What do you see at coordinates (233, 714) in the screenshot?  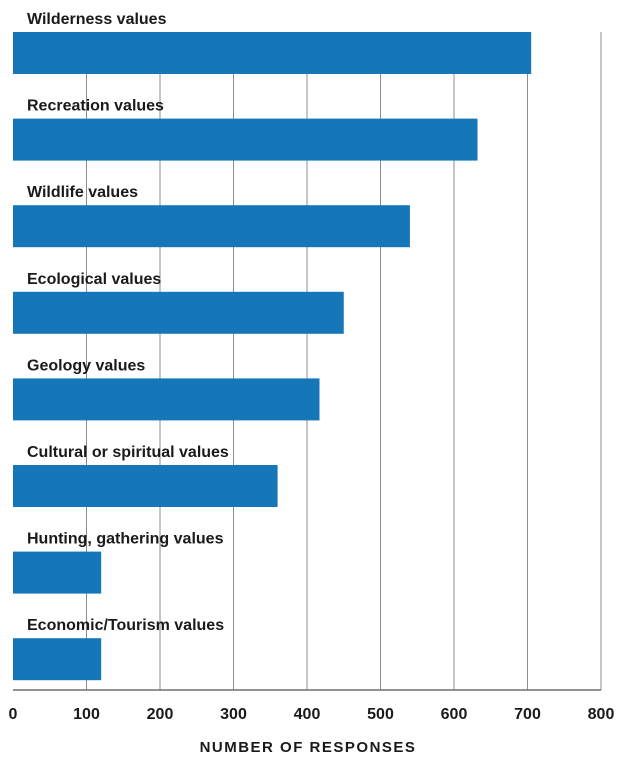 I see `x-tick-label: 300` at bounding box center [233, 714].